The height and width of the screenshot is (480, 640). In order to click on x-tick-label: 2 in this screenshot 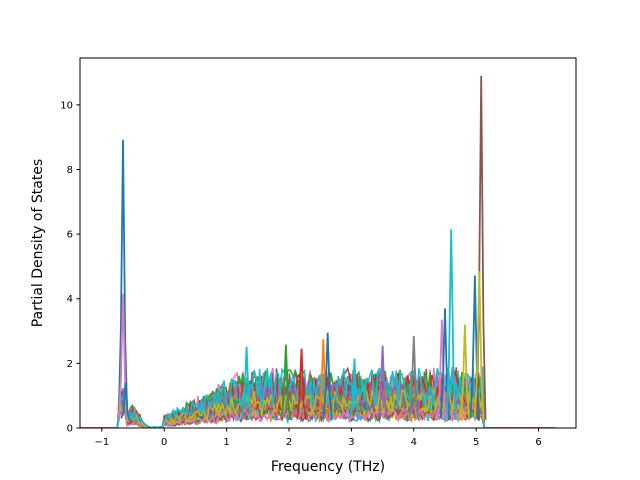, I will do `click(289, 442)`.